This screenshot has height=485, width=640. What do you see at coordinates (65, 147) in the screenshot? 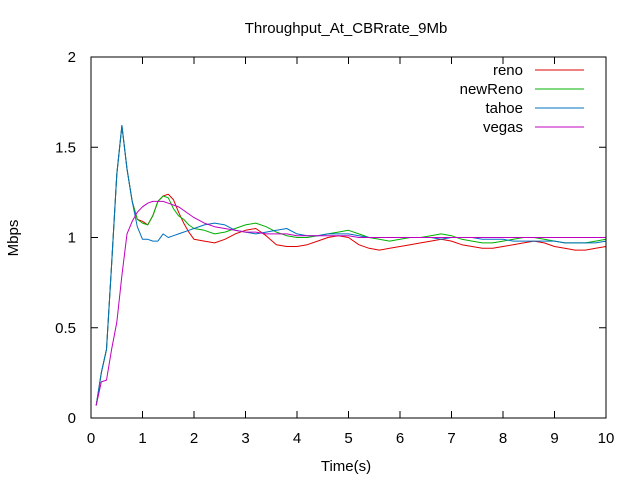
I see `y-tick-label: 1.5` at bounding box center [65, 147].